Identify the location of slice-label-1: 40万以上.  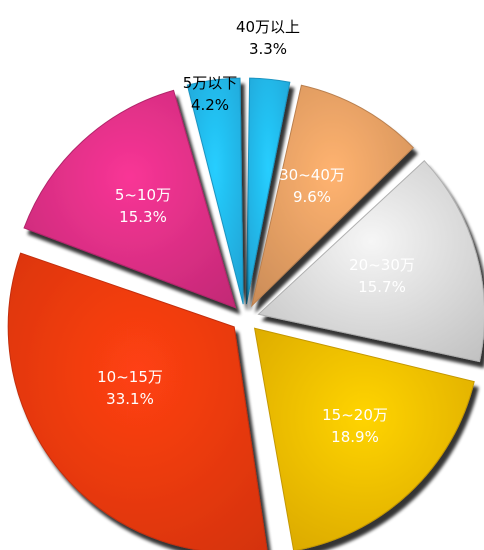
(268, 27).